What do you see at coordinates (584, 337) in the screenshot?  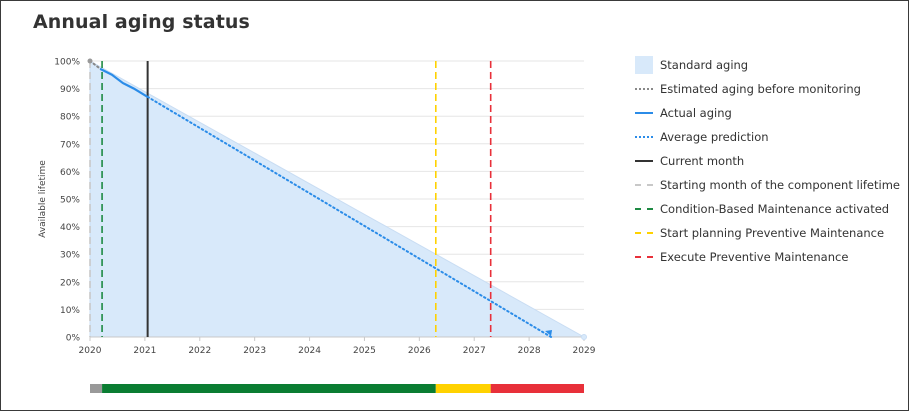 I see `standard-end-dot` at bounding box center [584, 337].